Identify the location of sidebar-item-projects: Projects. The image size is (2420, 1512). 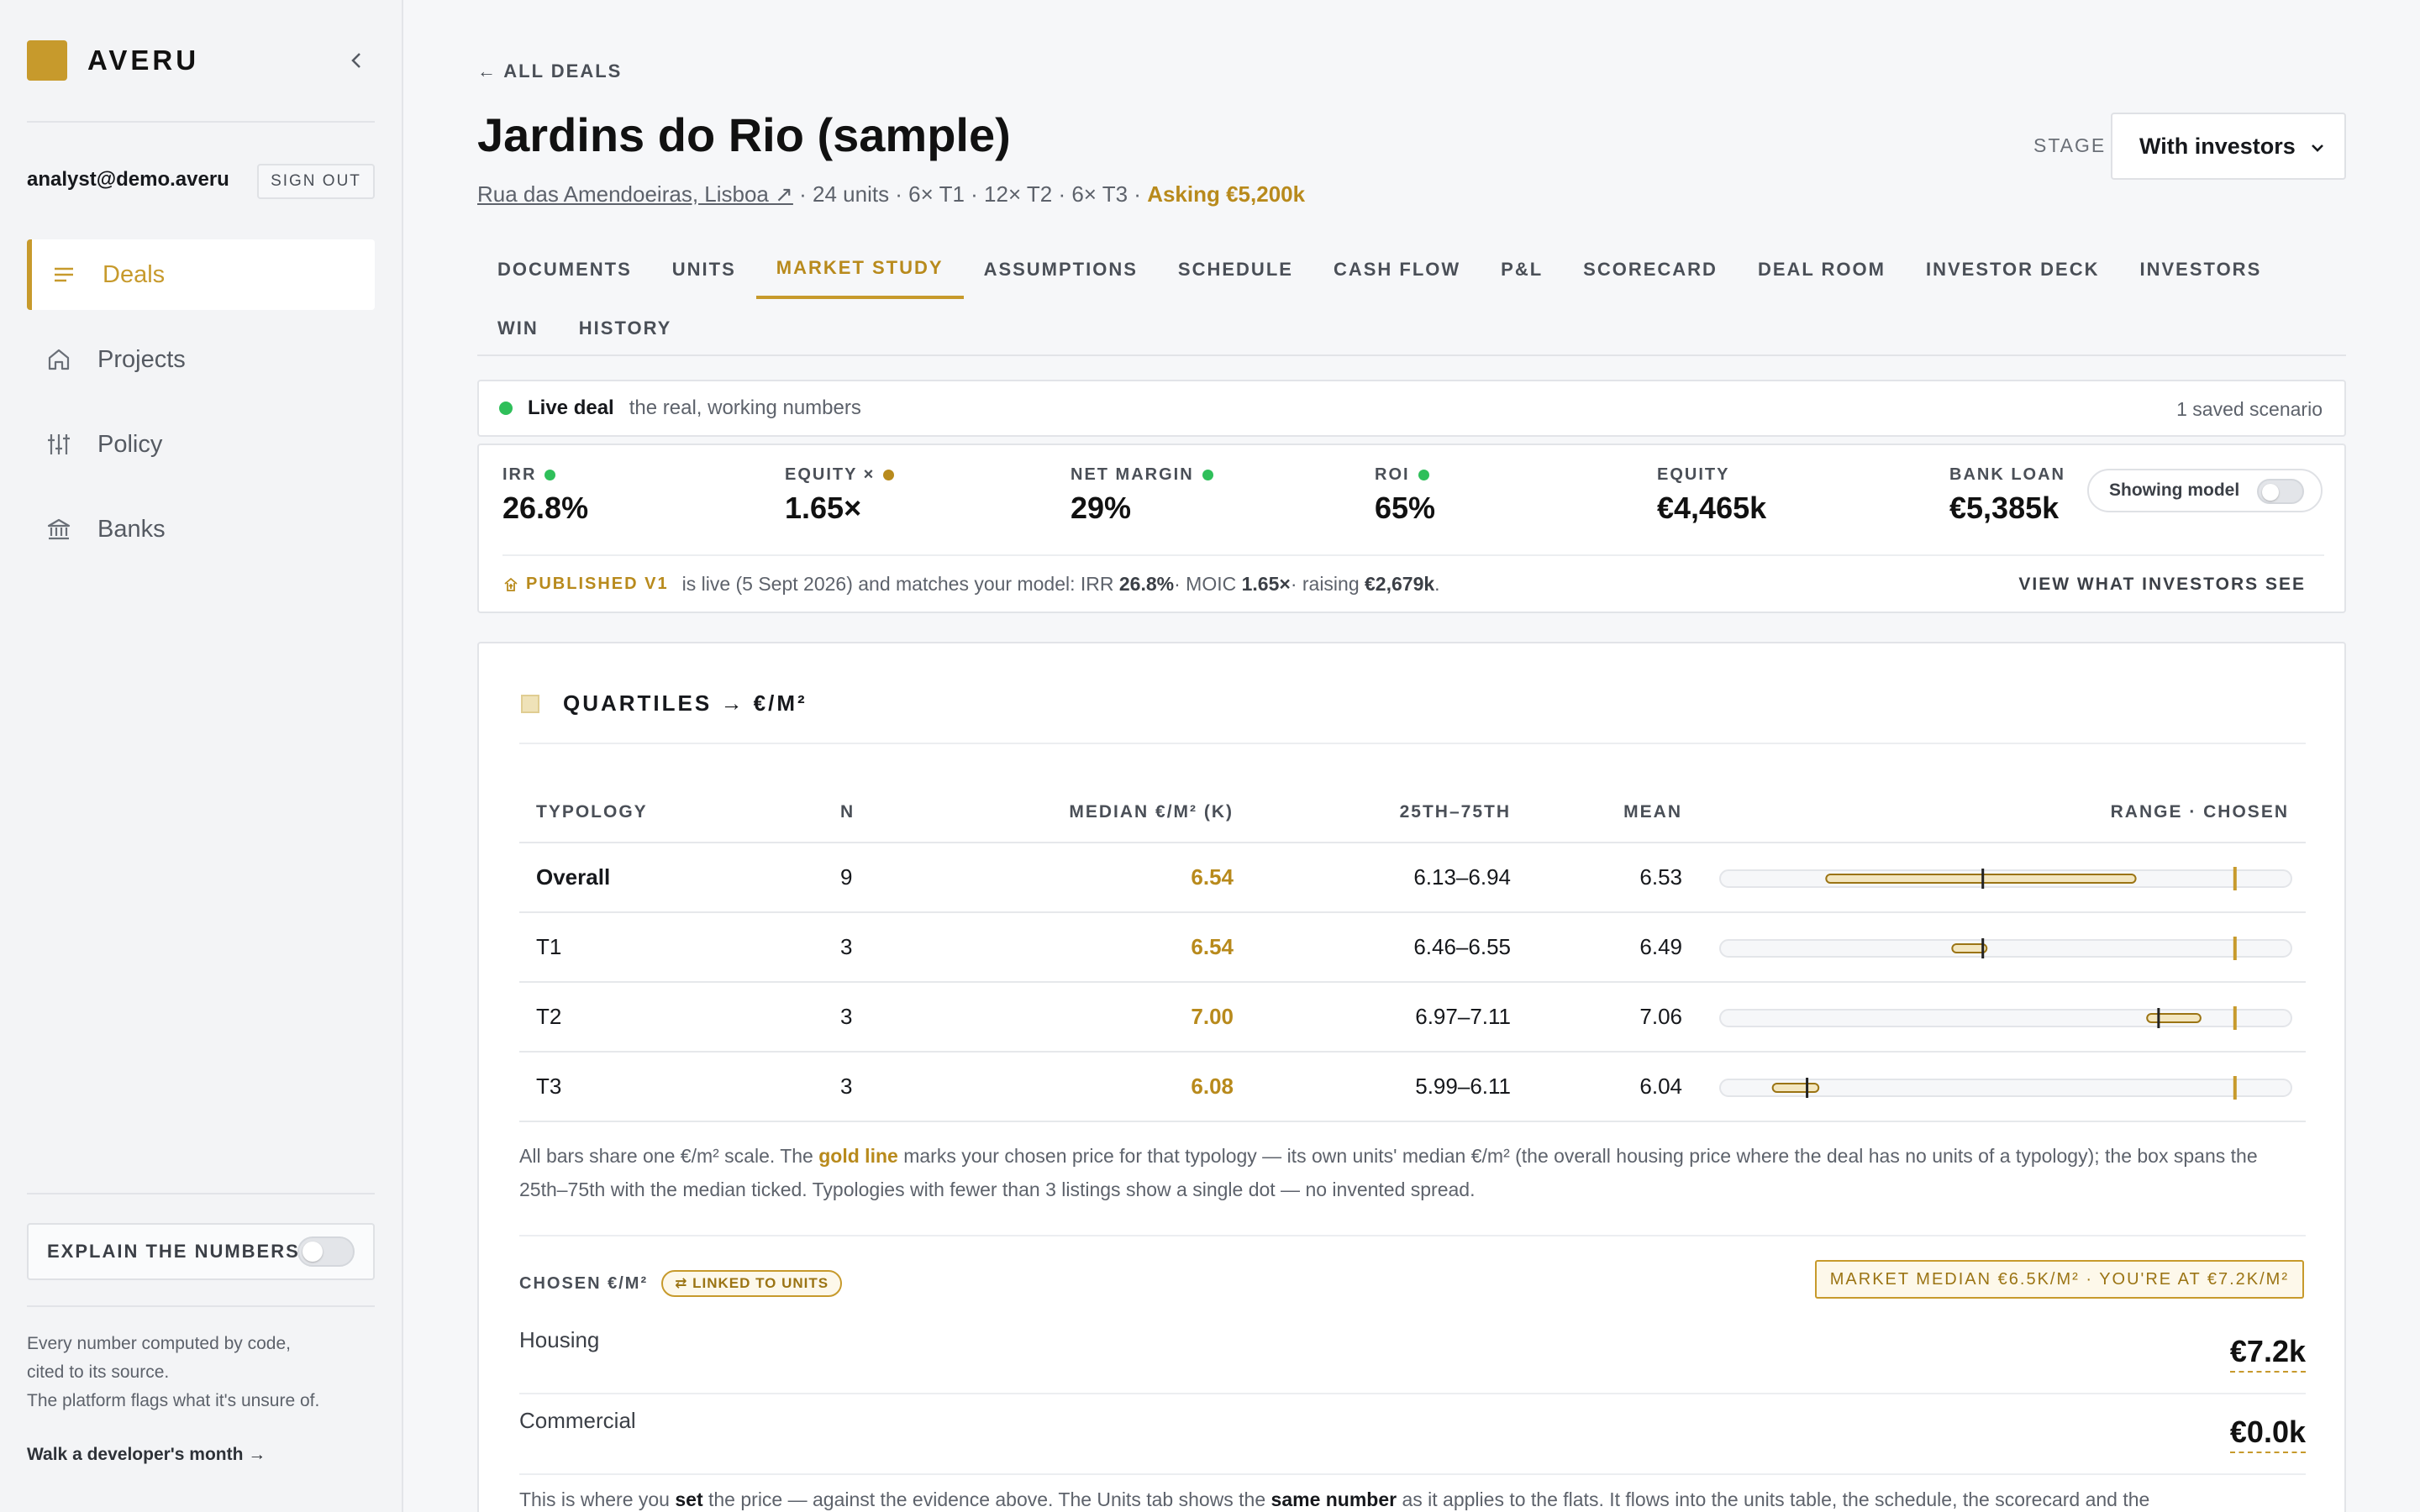
(201, 359).